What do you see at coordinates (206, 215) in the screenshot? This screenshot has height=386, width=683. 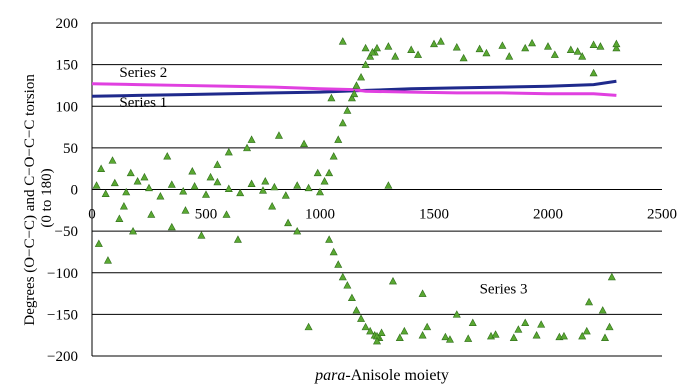 I see `x-tick-label: 500` at bounding box center [206, 215].